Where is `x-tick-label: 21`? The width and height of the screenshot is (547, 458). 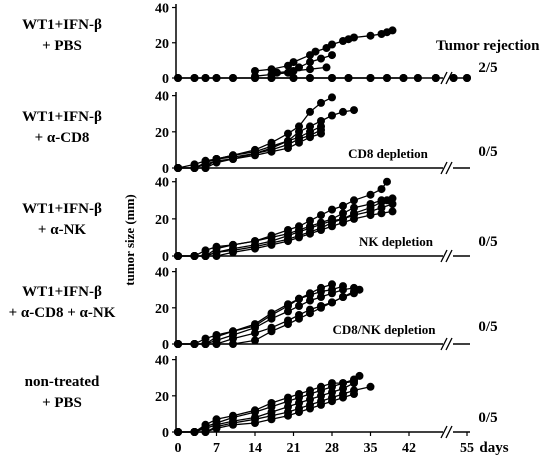
x-tick-label: 21 is located at coordinates (294, 448).